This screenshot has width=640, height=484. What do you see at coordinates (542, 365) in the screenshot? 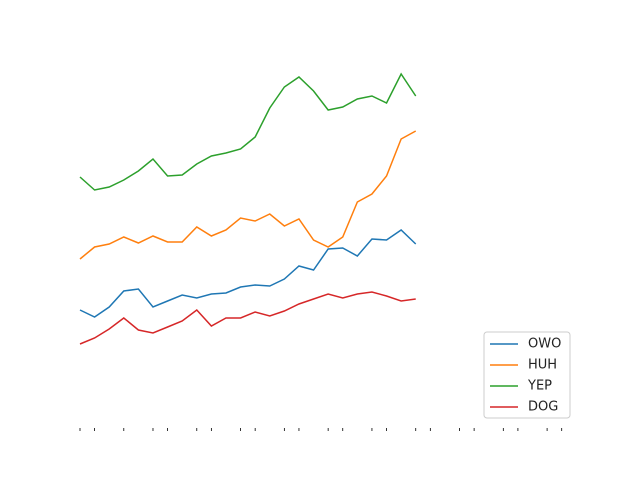
I see `legend-label: HUH` at bounding box center [542, 365].